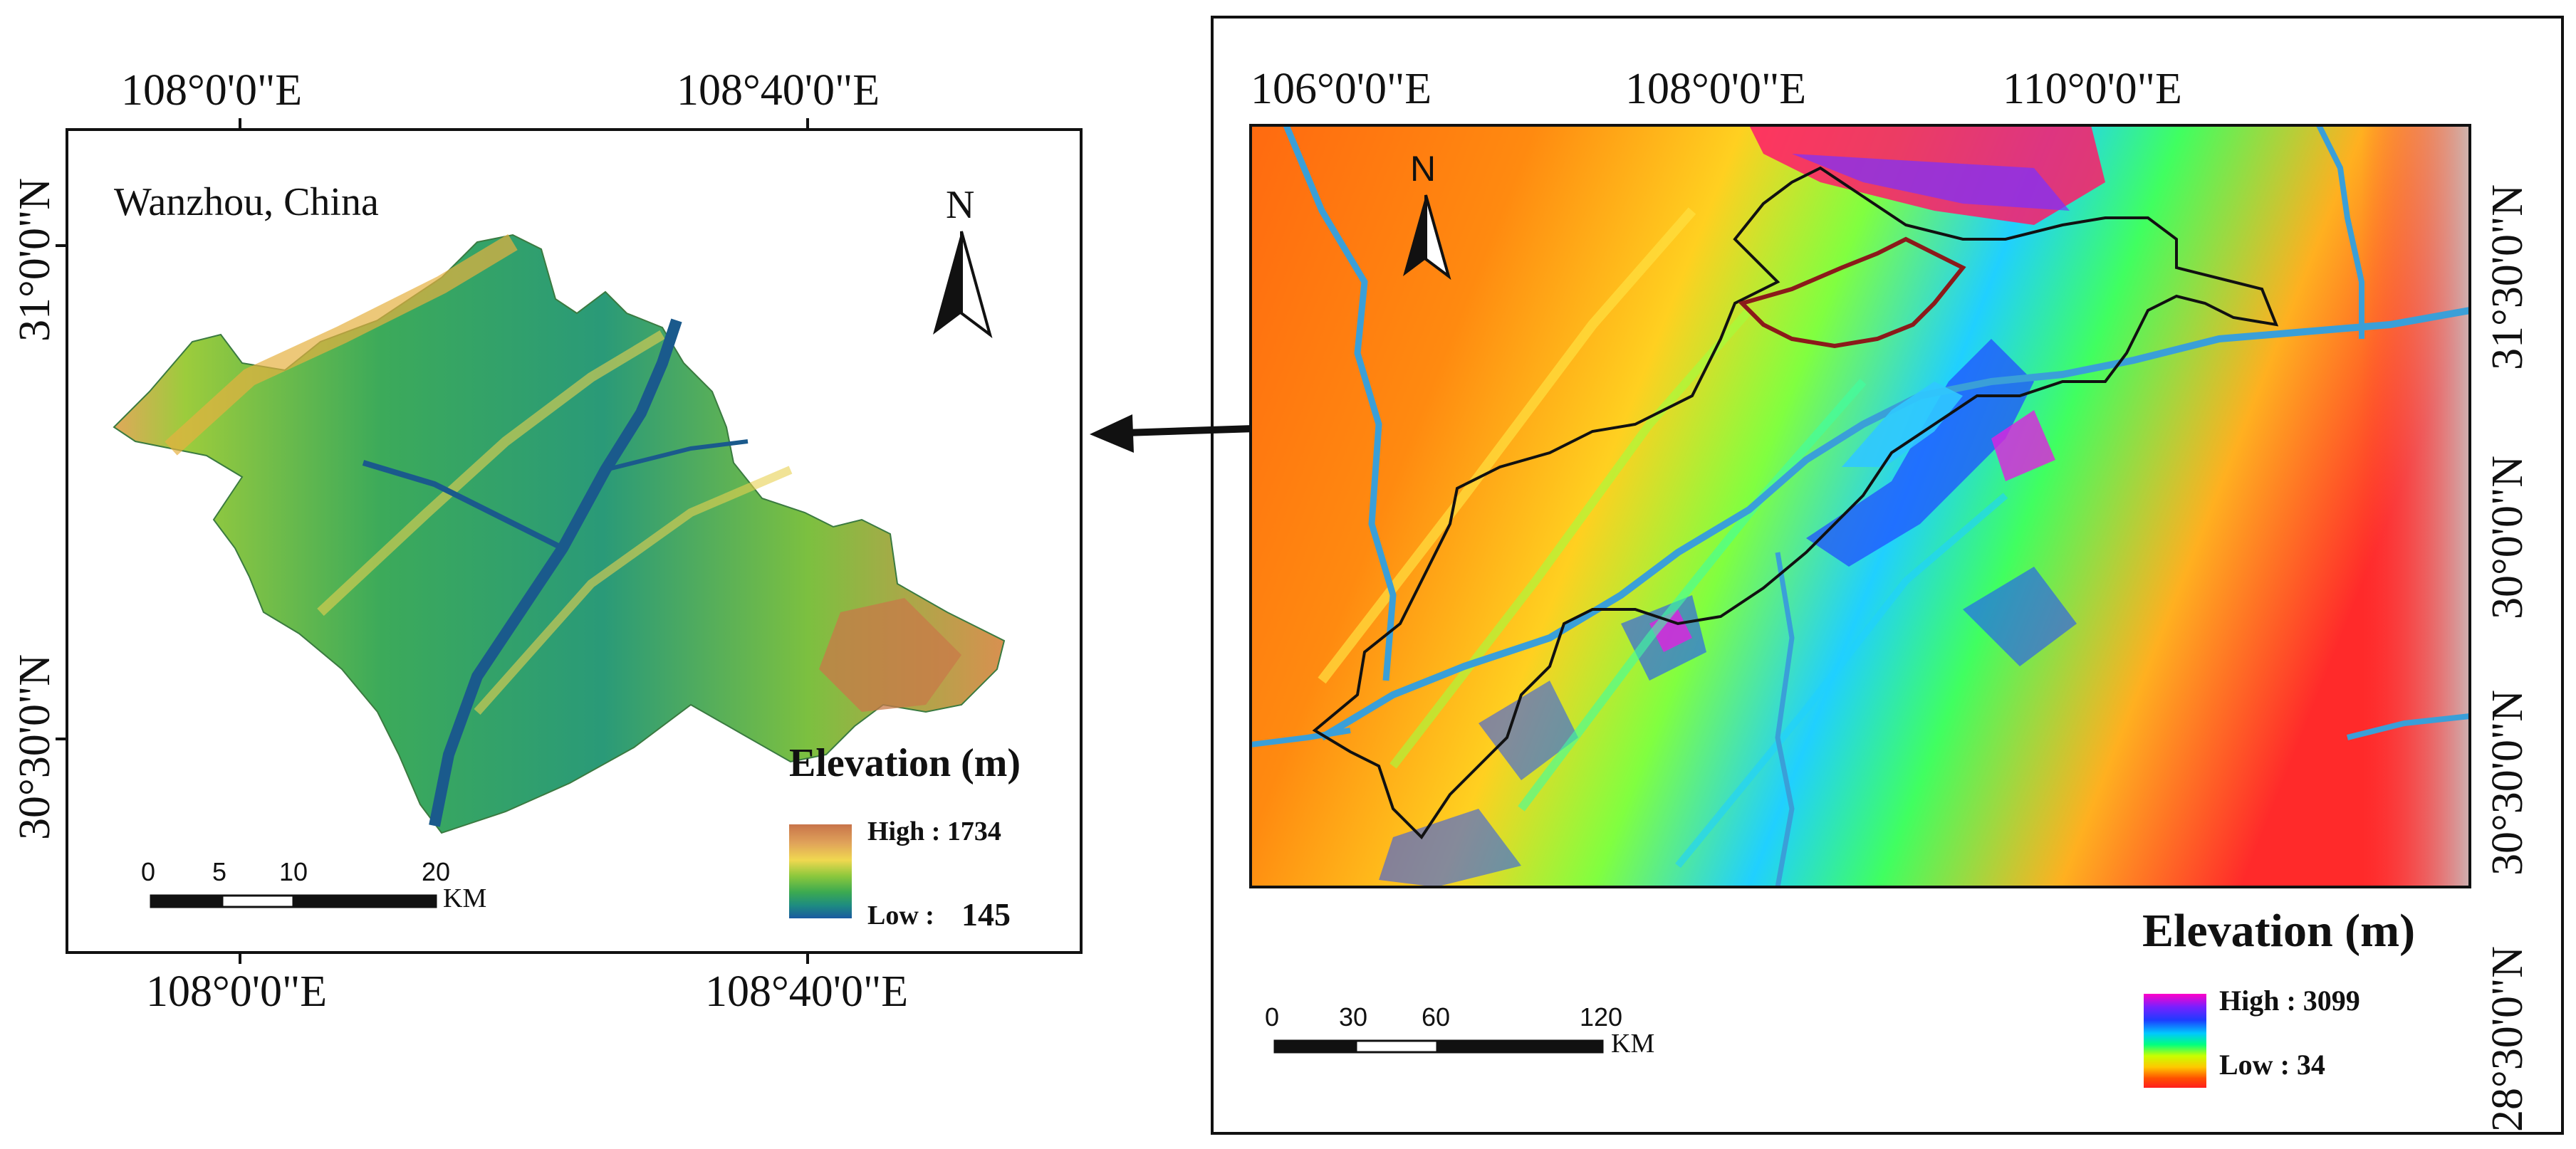 The height and width of the screenshot is (1149, 2576). Describe the element at coordinates (2507, 1038) in the screenshot. I see `right-lat-4: 28°30'0"N` at that location.